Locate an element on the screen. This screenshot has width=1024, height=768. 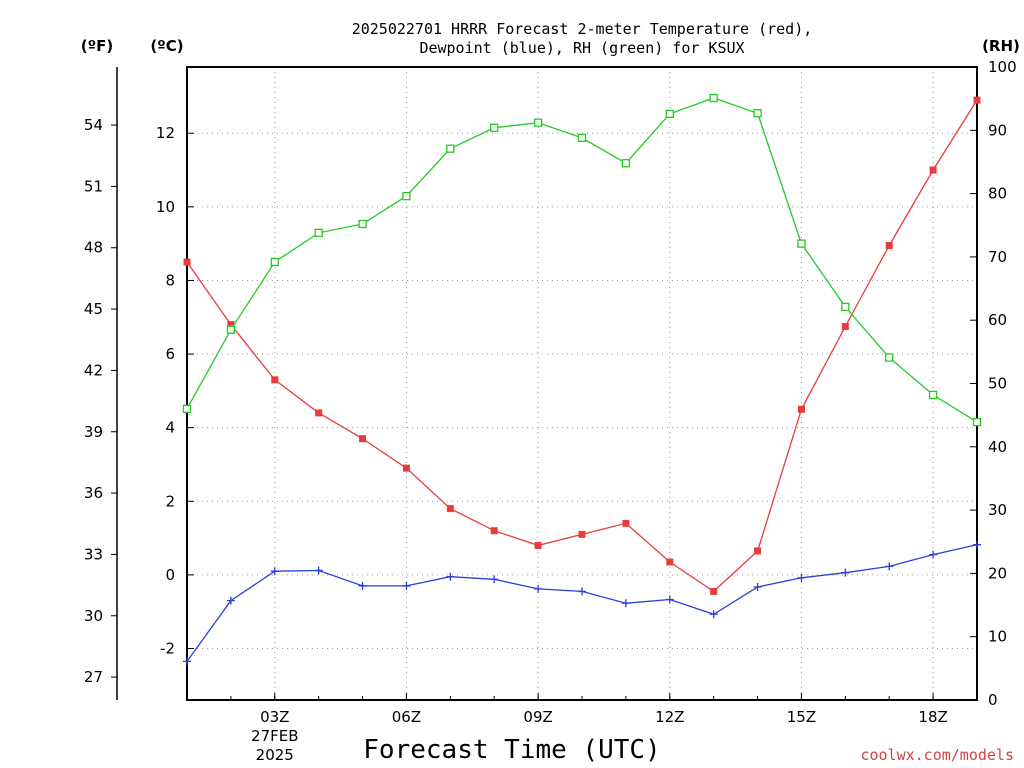
celsius-tick-label: -2 is located at coordinates (167, 648).